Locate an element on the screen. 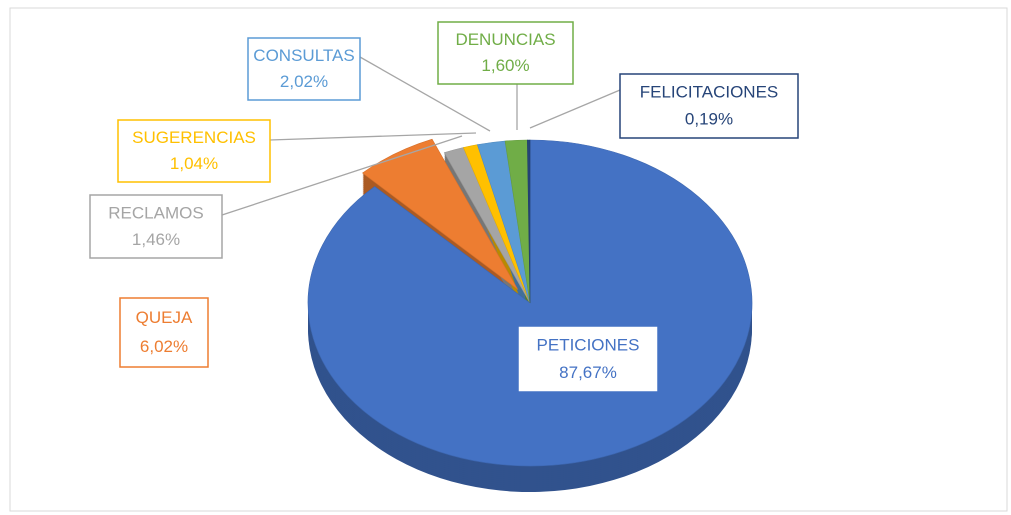 This screenshot has height=515, width=1011. category-label: CONSULTAS is located at coordinates (303, 55).